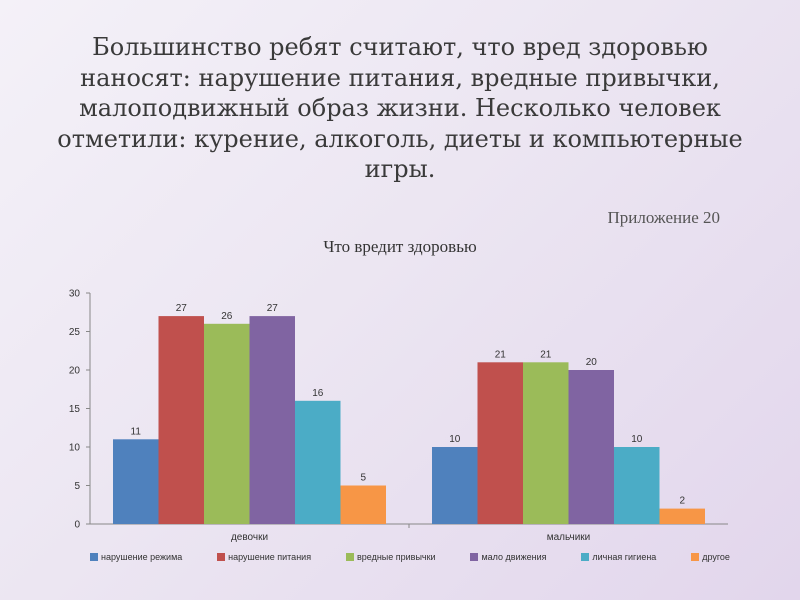 The height and width of the screenshot is (600, 800). What do you see at coordinates (318, 393) in the screenshot?
I see `bar-value-label: 16` at bounding box center [318, 393].